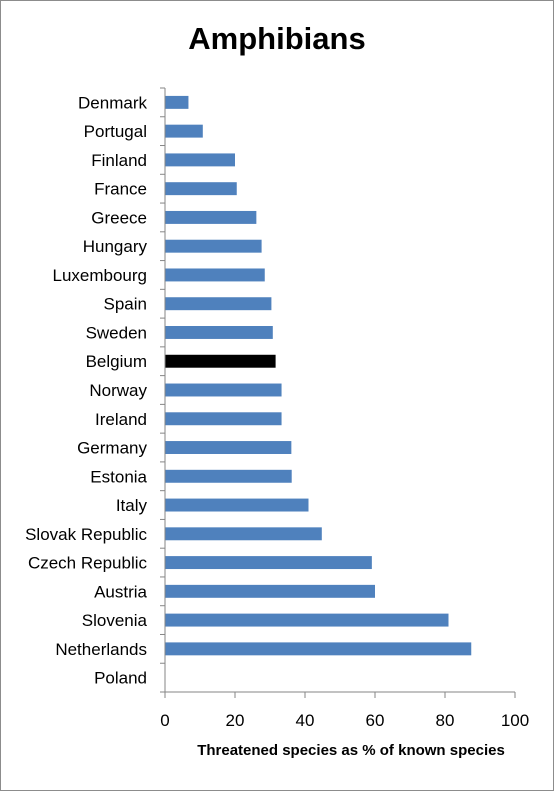 This screenshot has width=554, height=791. What do you see at coordinates (164, 720) in the screenshot?
I see `x-tick-label: 0` at bounding box center [164, 720].